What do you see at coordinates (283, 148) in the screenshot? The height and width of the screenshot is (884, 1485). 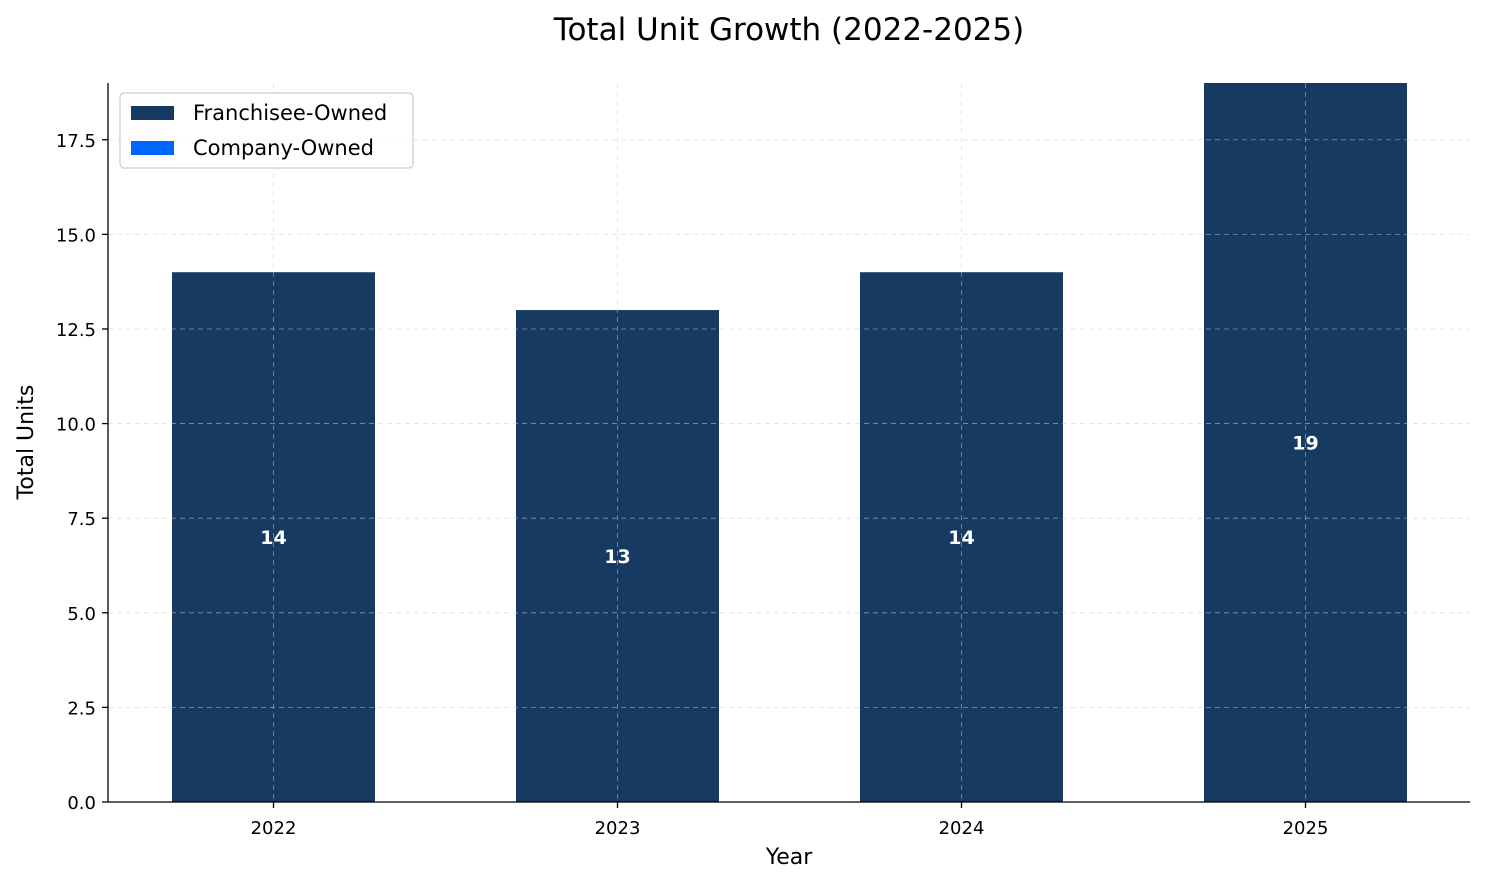 I see `legend-label-company-owned: Company-Owned` at bounding box center [283, 148].